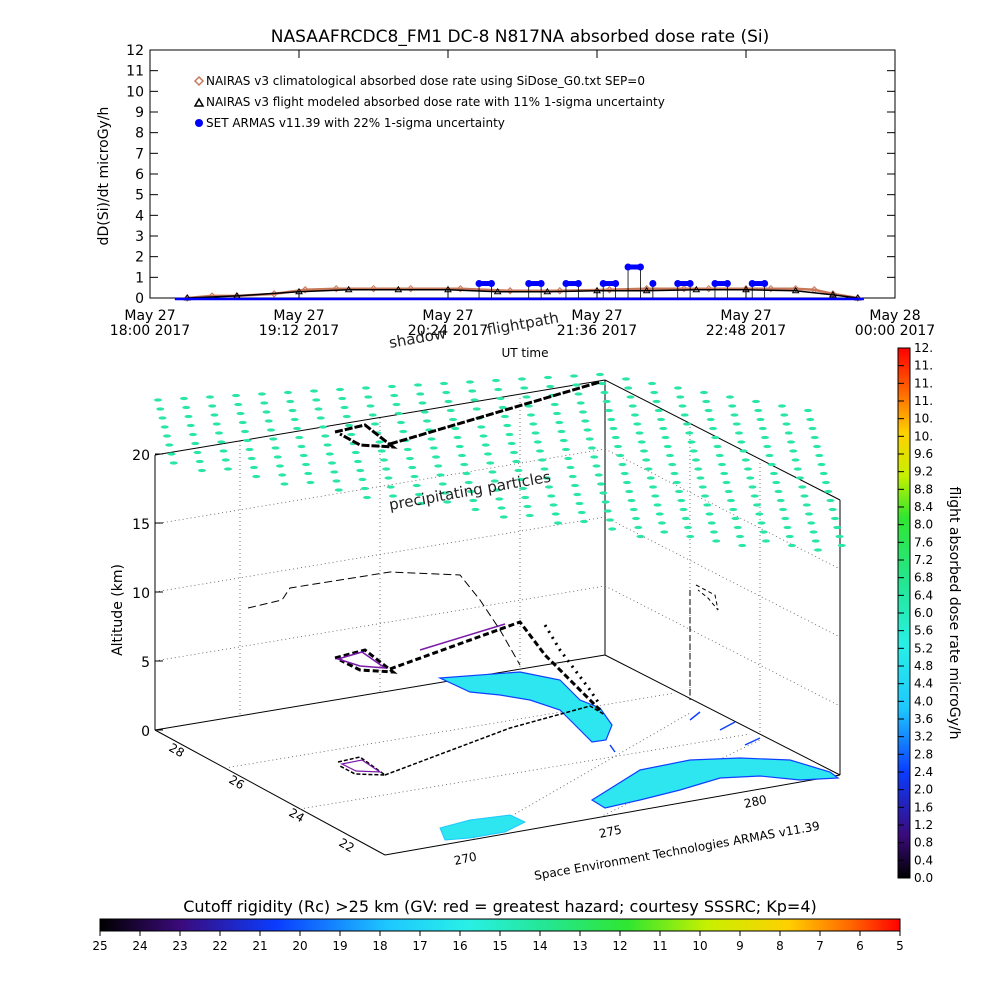  I want to click on cutoff-tick-label: 20, so click(299, 946).